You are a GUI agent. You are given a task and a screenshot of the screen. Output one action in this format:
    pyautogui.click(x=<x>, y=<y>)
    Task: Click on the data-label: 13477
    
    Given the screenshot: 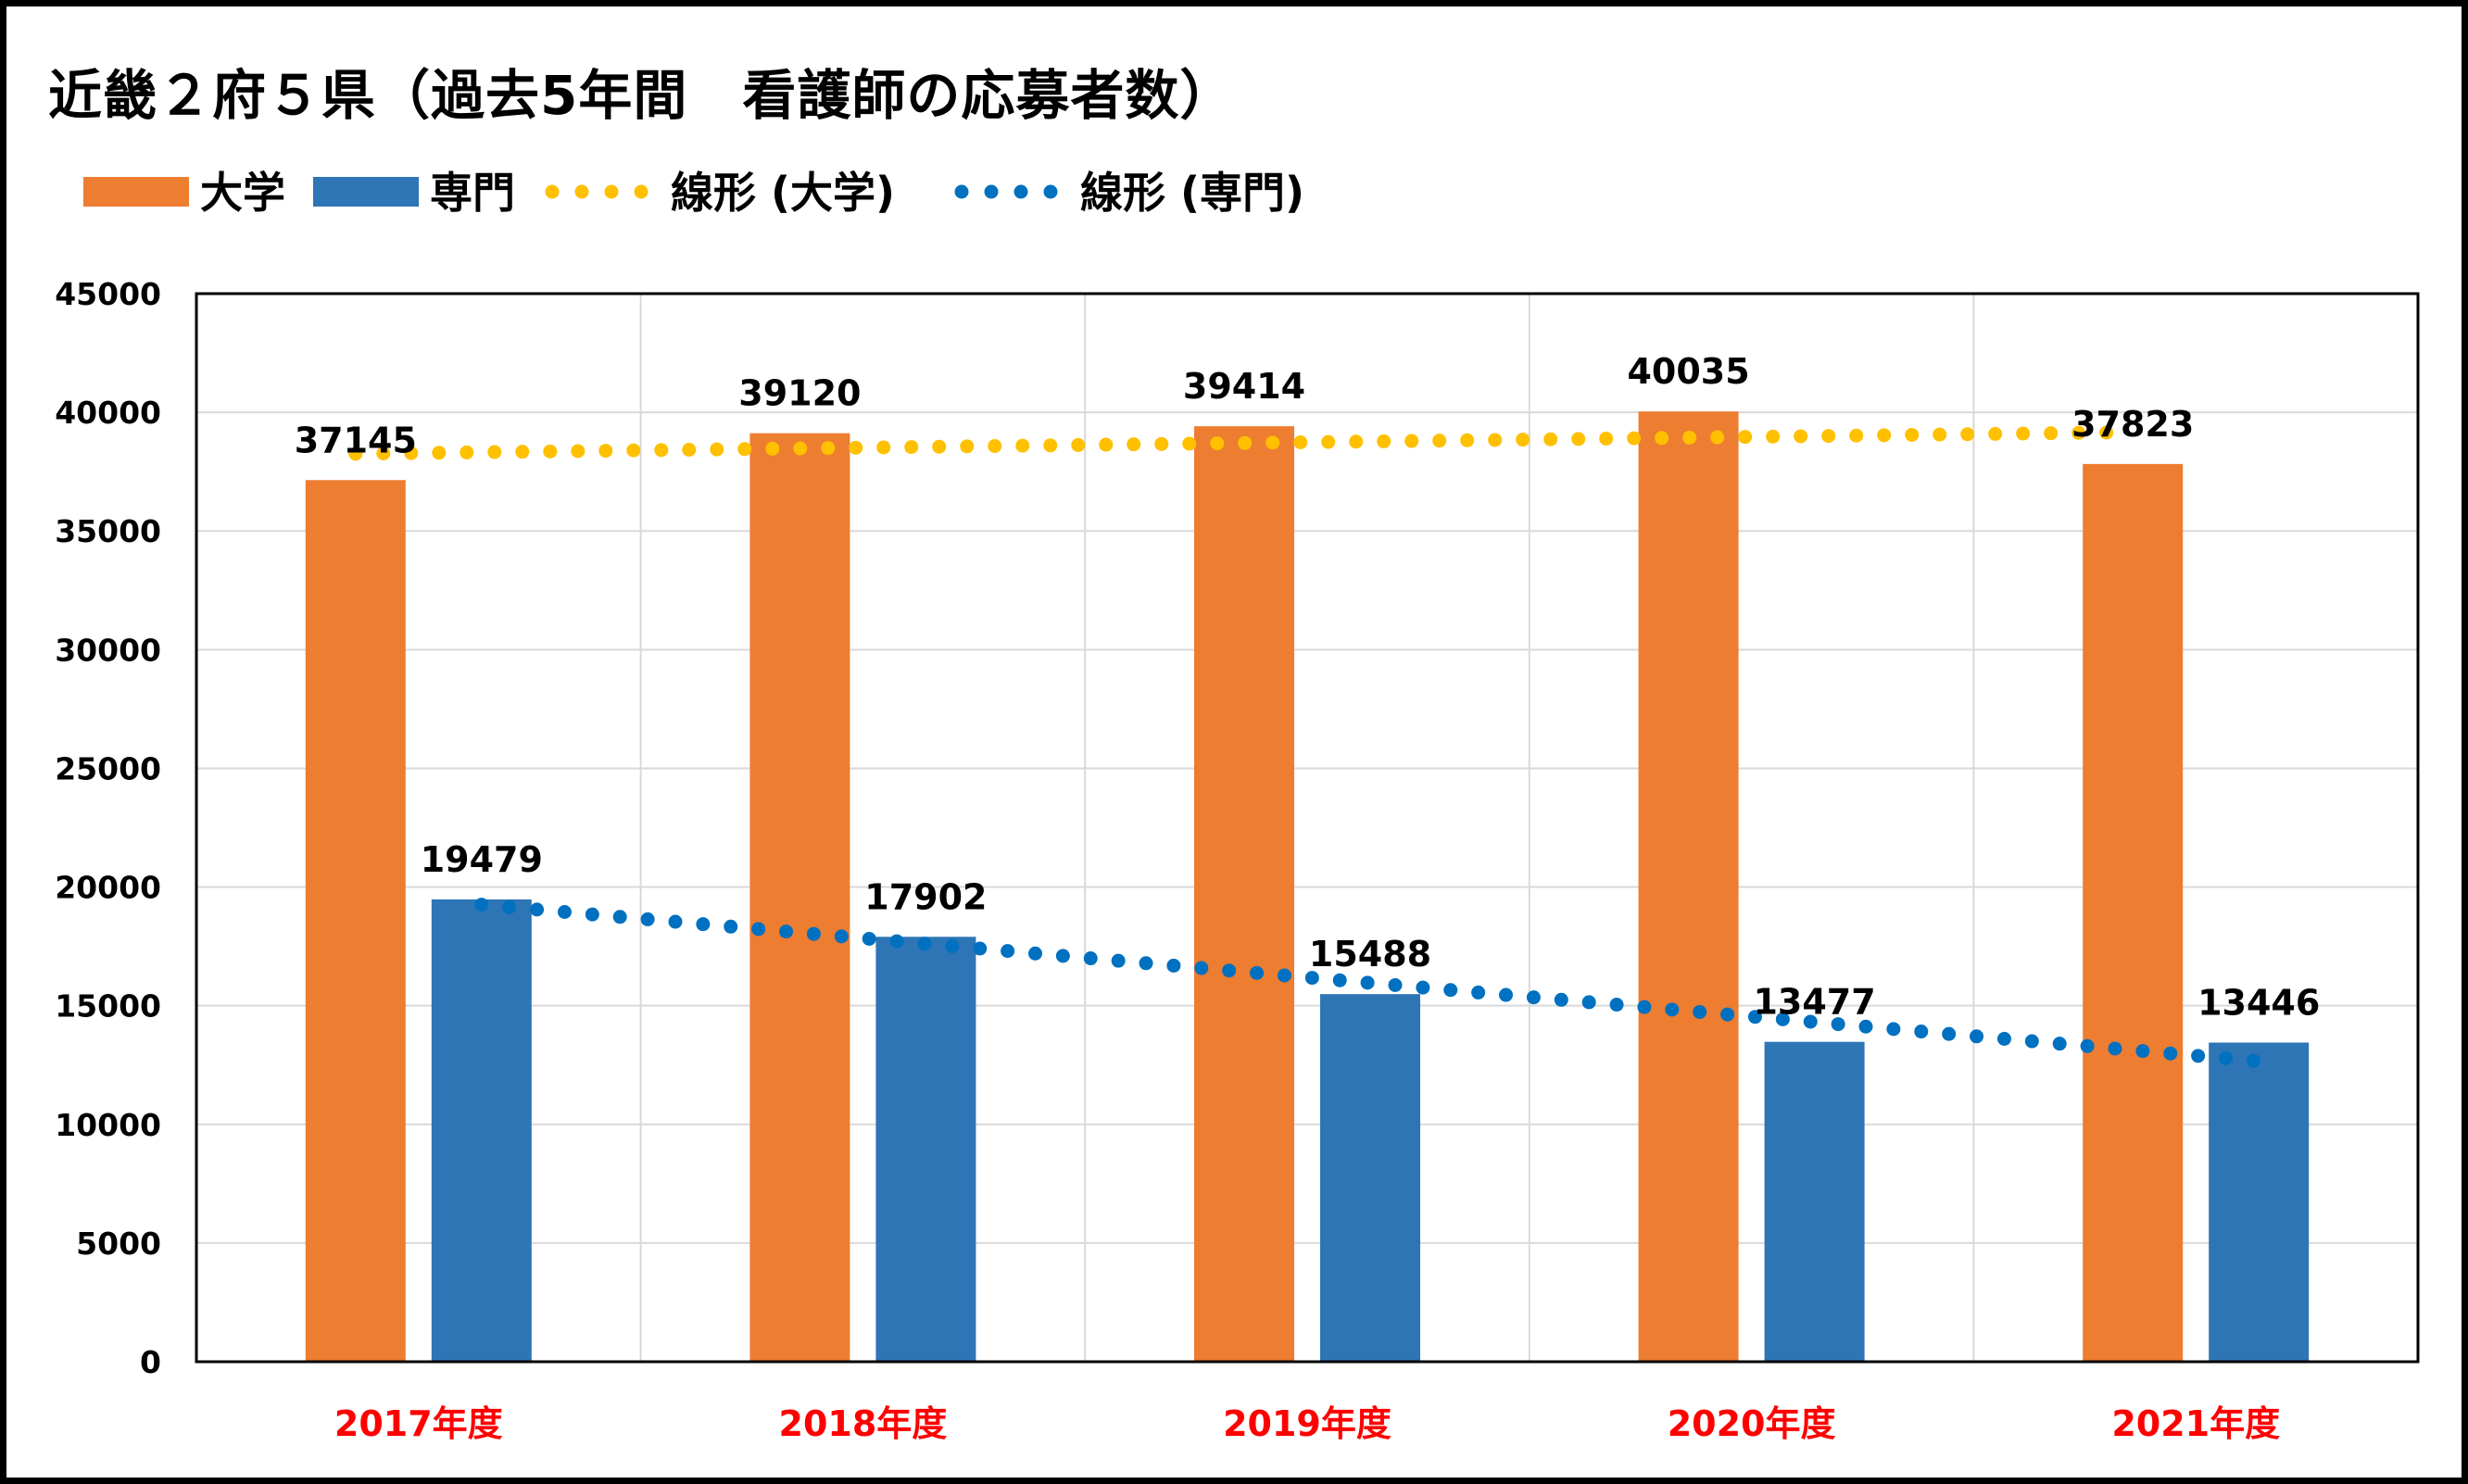 What is the action you would take?
    pyautogui.click(x=1814, y=1002)
    